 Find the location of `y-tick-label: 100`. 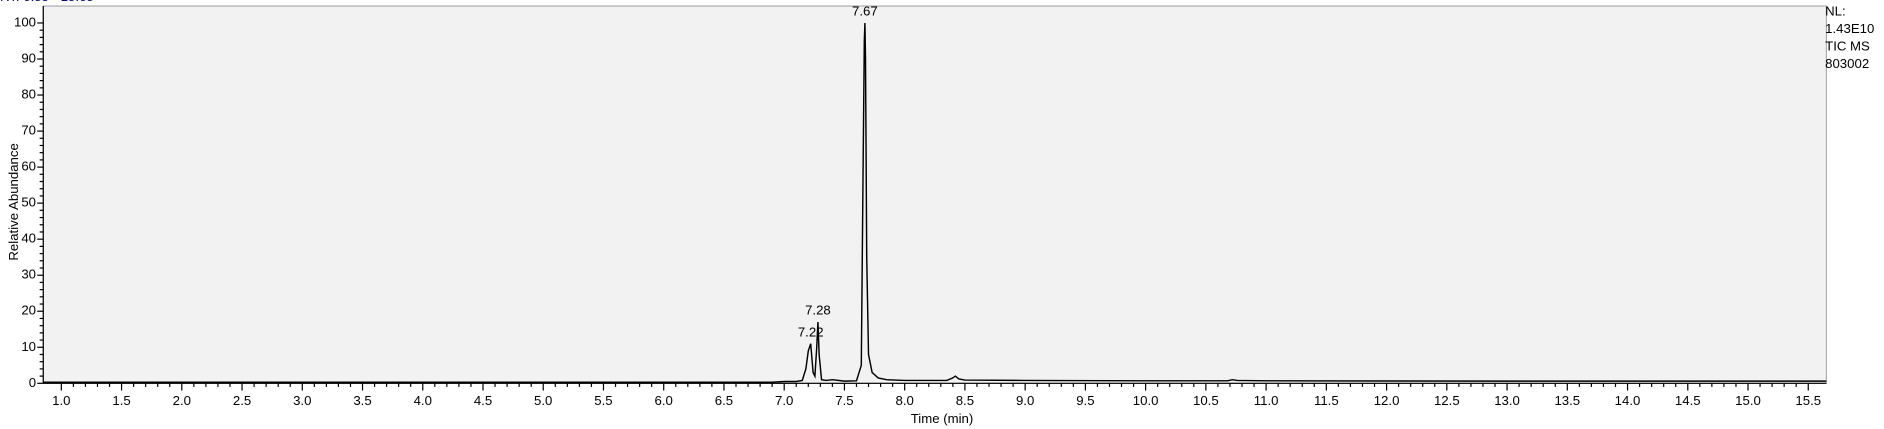

y-tick-label: 100 is located at coordinates (25, 21).